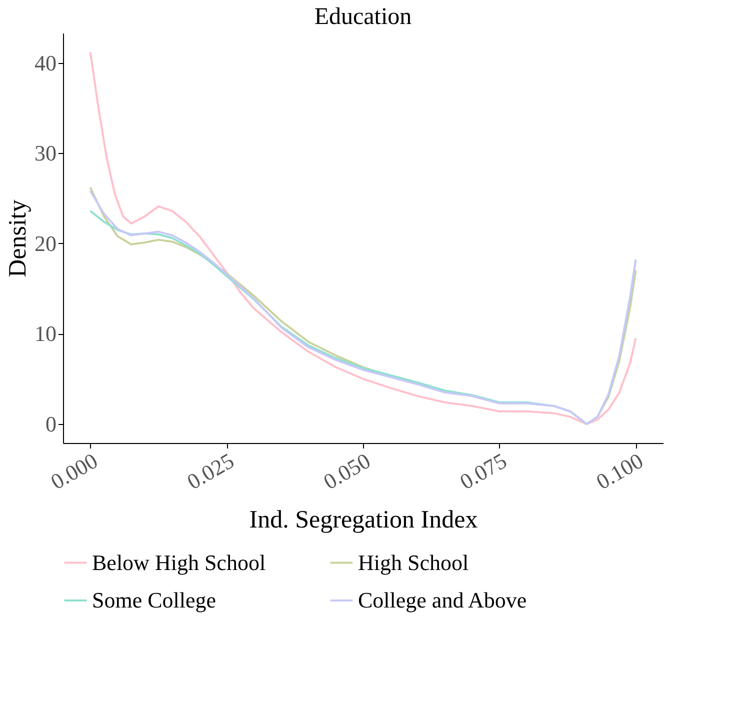  Describe the element at coordinates (413, 562) in the screenshot. I see `legend-label: High School` at that location.